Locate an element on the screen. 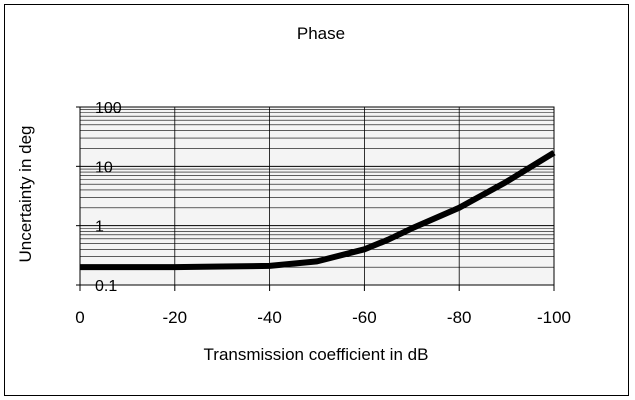  chart-title: Phase is located at coordinates (321, 33).